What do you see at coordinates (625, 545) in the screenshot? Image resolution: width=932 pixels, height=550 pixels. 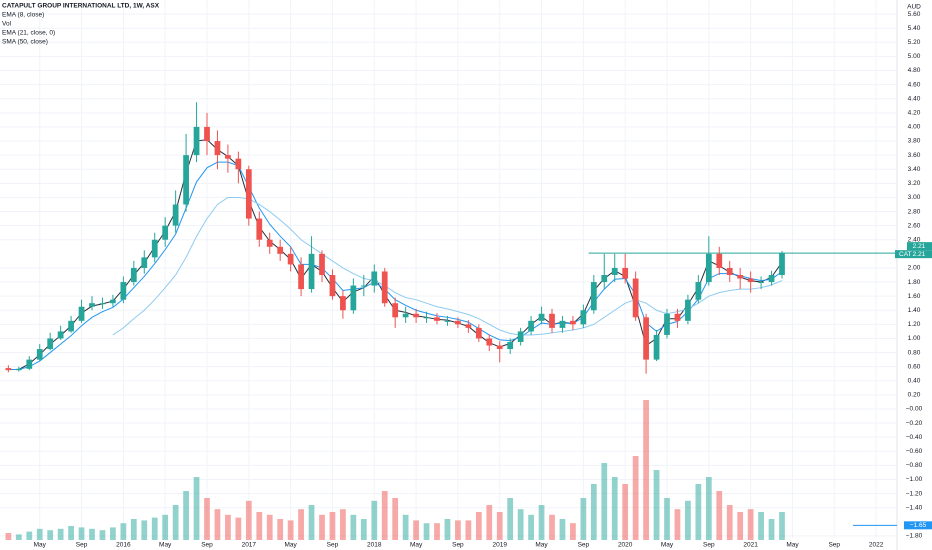 I see `x-tick-label: 2020` at bounding box center [625, 545].